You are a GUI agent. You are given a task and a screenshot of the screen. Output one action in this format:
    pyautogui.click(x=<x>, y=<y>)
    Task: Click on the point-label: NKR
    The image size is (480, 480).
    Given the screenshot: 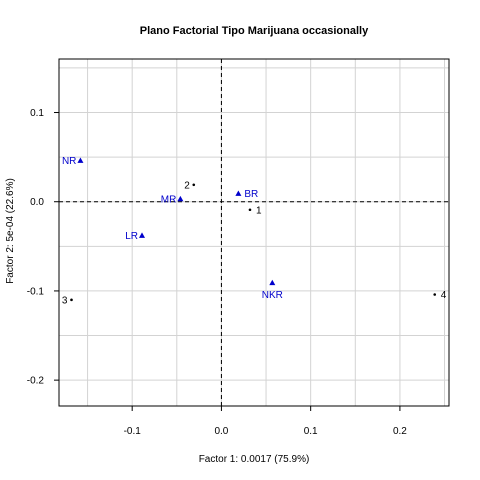 What is the action you would take?
    pyautogui.click(x=272, y=295)
    